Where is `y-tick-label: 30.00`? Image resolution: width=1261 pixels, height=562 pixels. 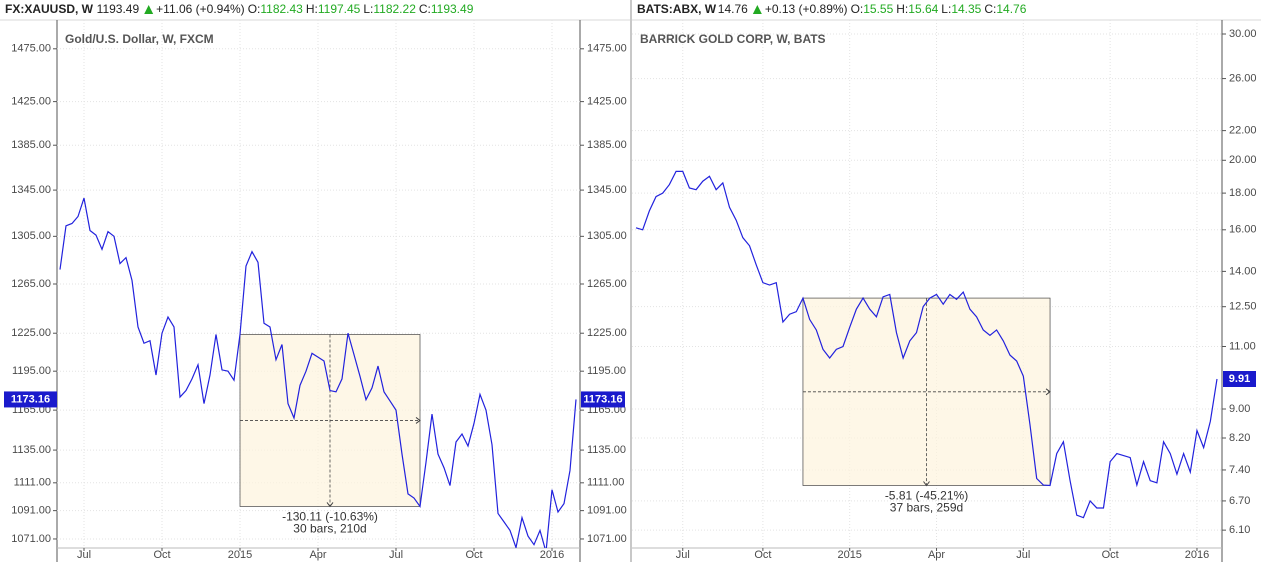
y-tick-label: 30.00 is located at coordinates (1243, 34).